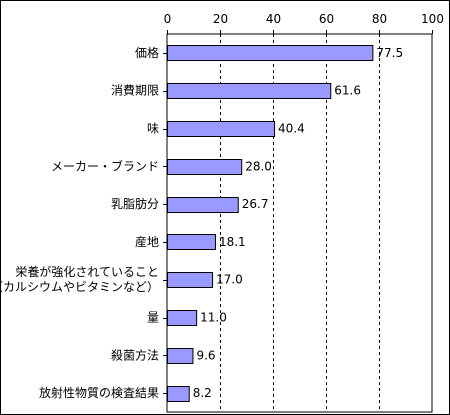  Describe the element at coordinates (135, 203) in the screenshot. I see `category-label: 乳脂肪分` at that location.